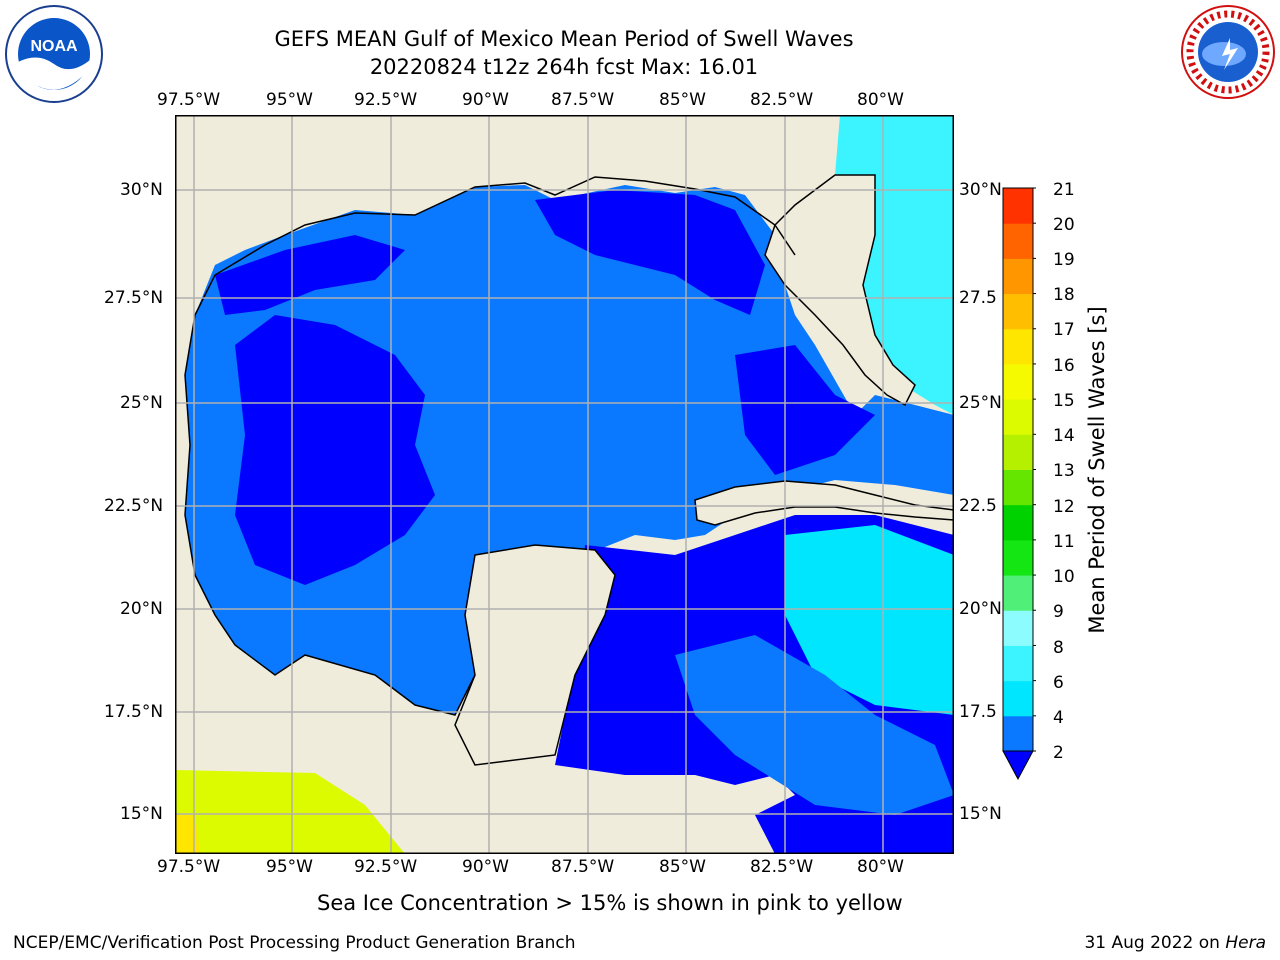 The image size is (1280, 960). Describe the element at coordinates (1097, 470) in the screenshot. I see `colorbar-label: Mean Period of Swell Waves [s]` at that location.